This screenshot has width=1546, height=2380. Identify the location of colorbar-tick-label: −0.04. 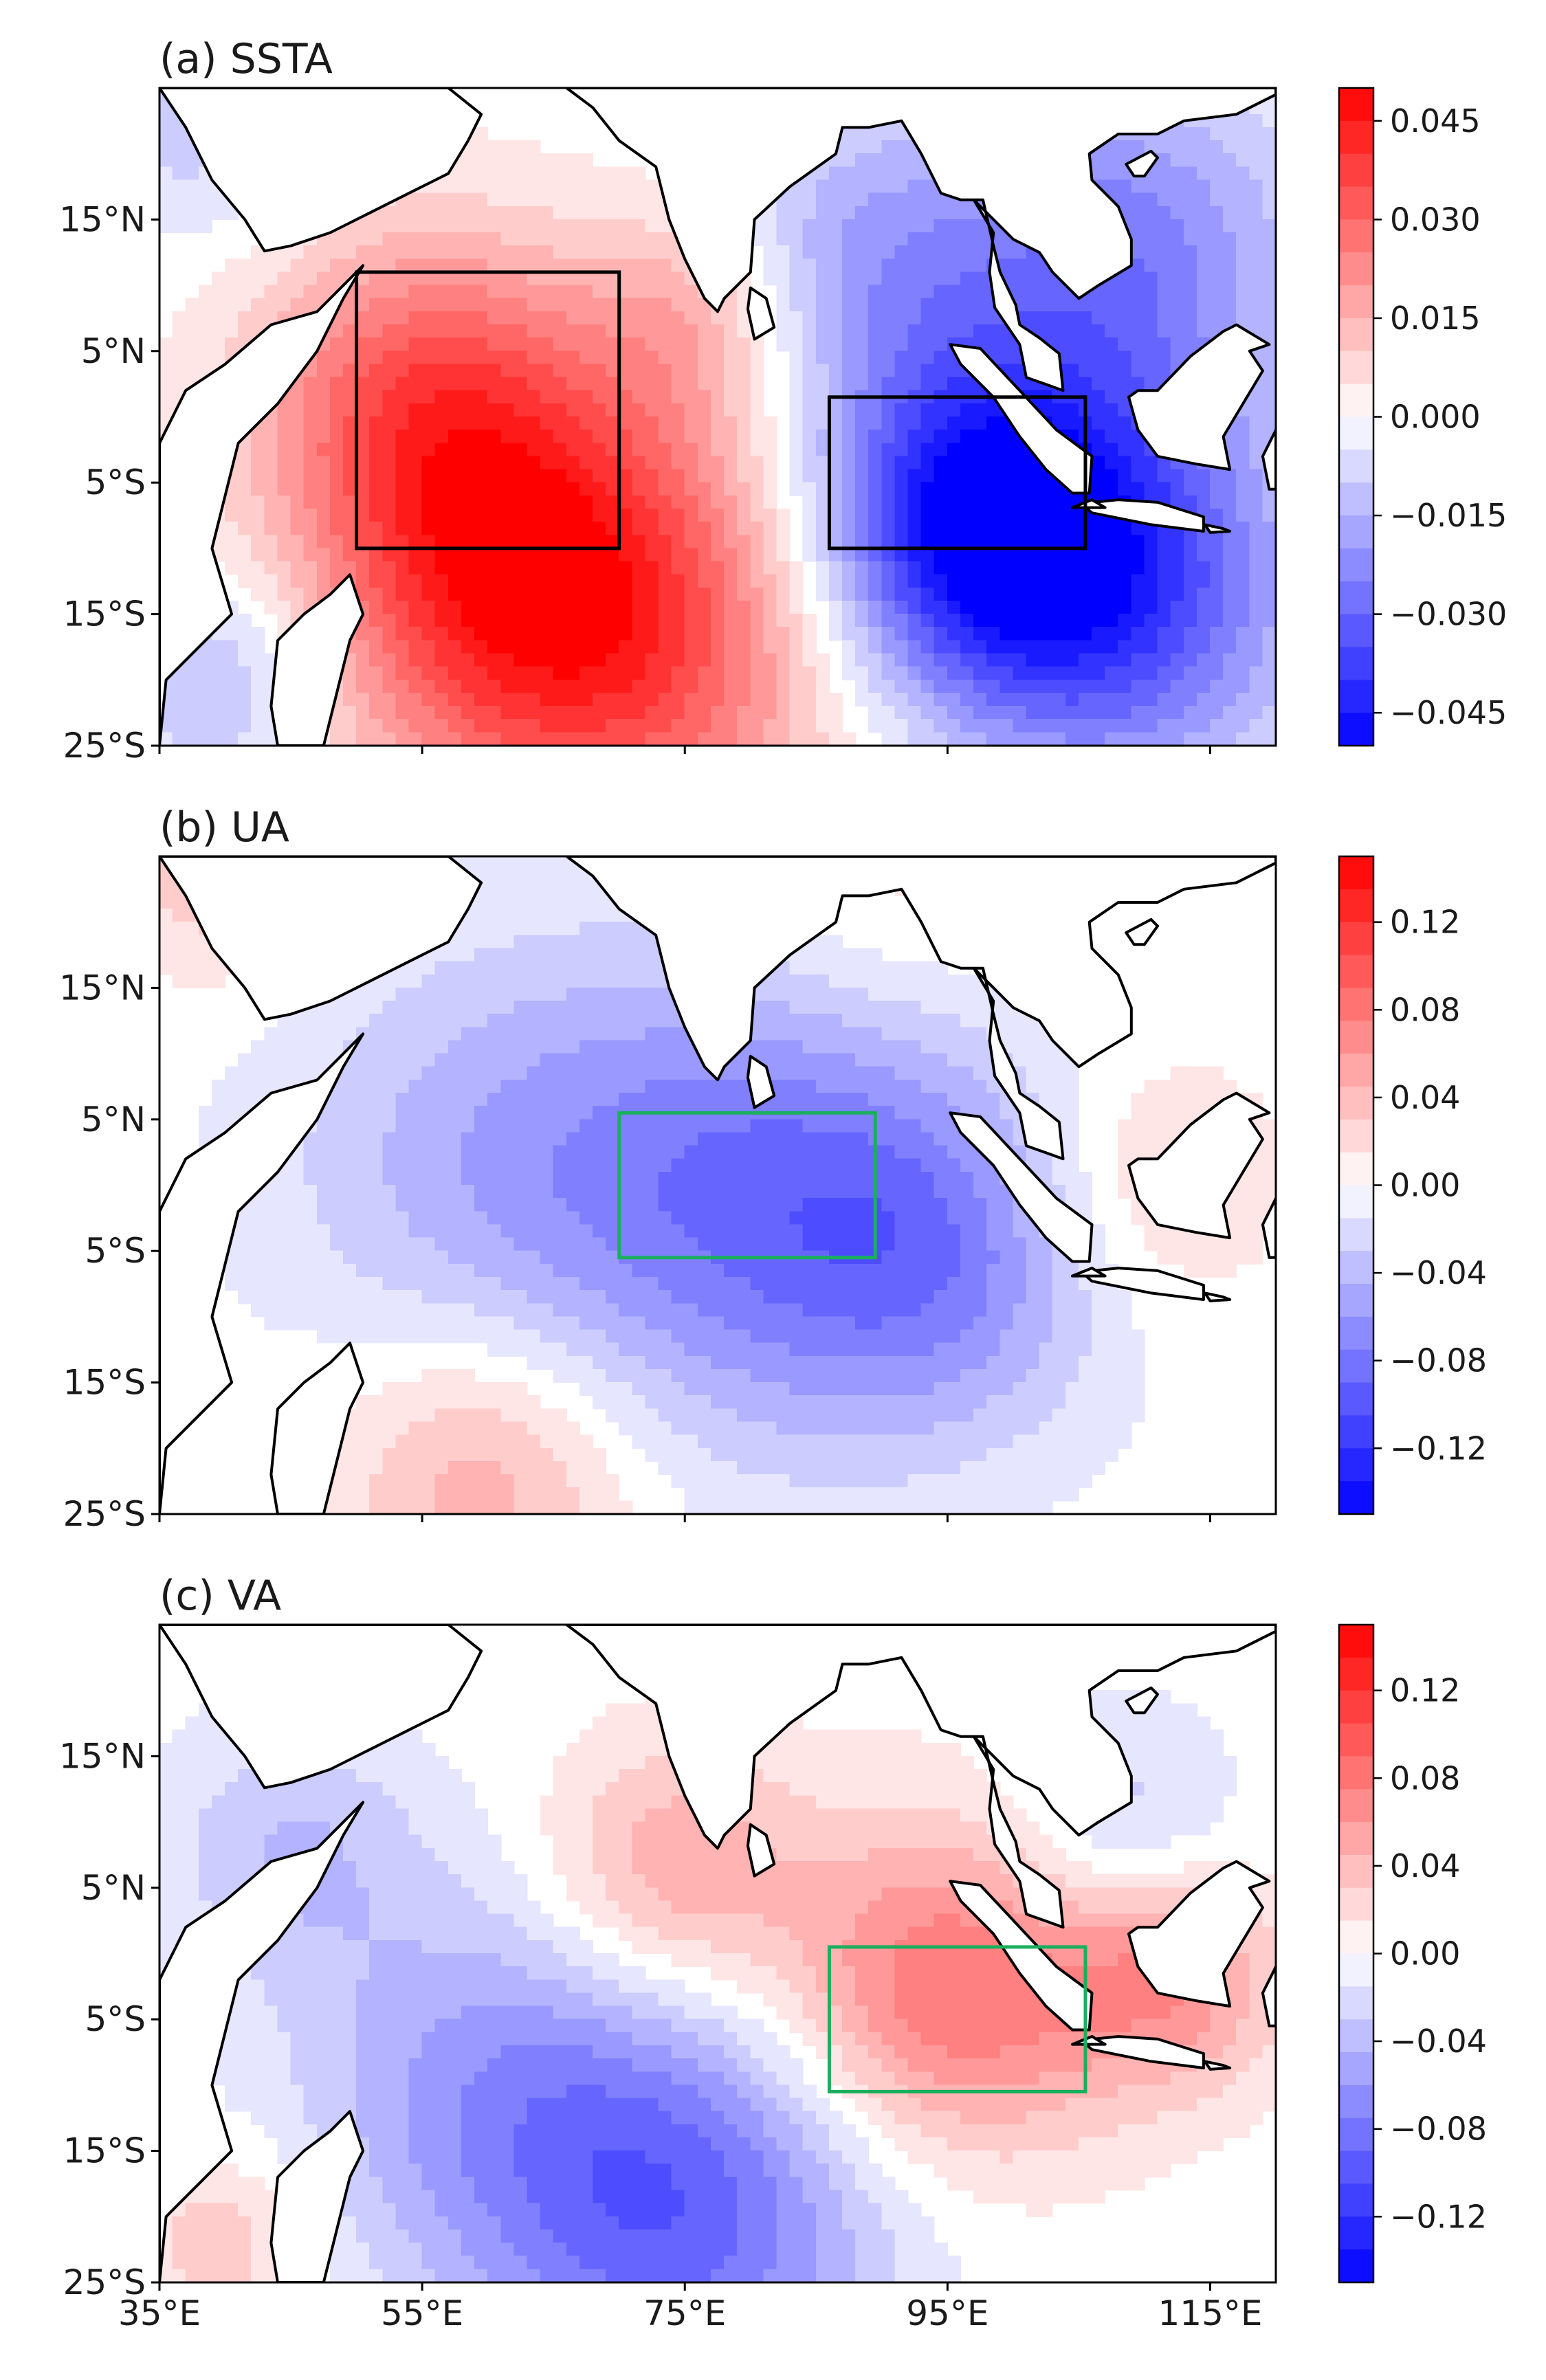
(1439, 2041).